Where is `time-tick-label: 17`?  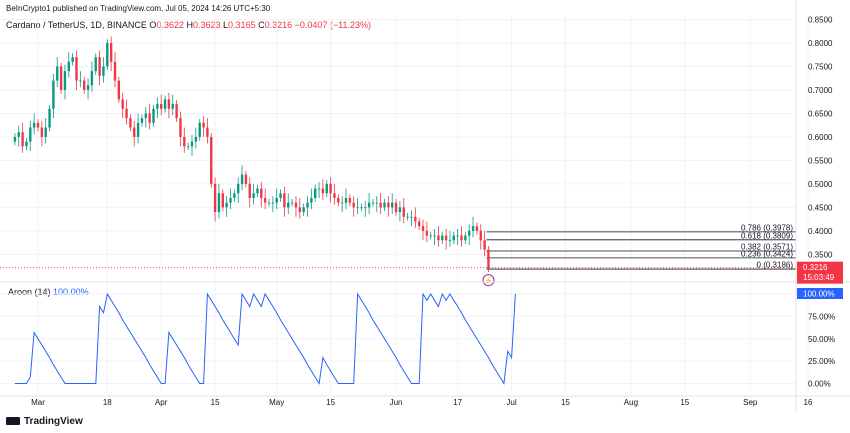
time-tick-label: 17 is located at coordinates (457, 402).